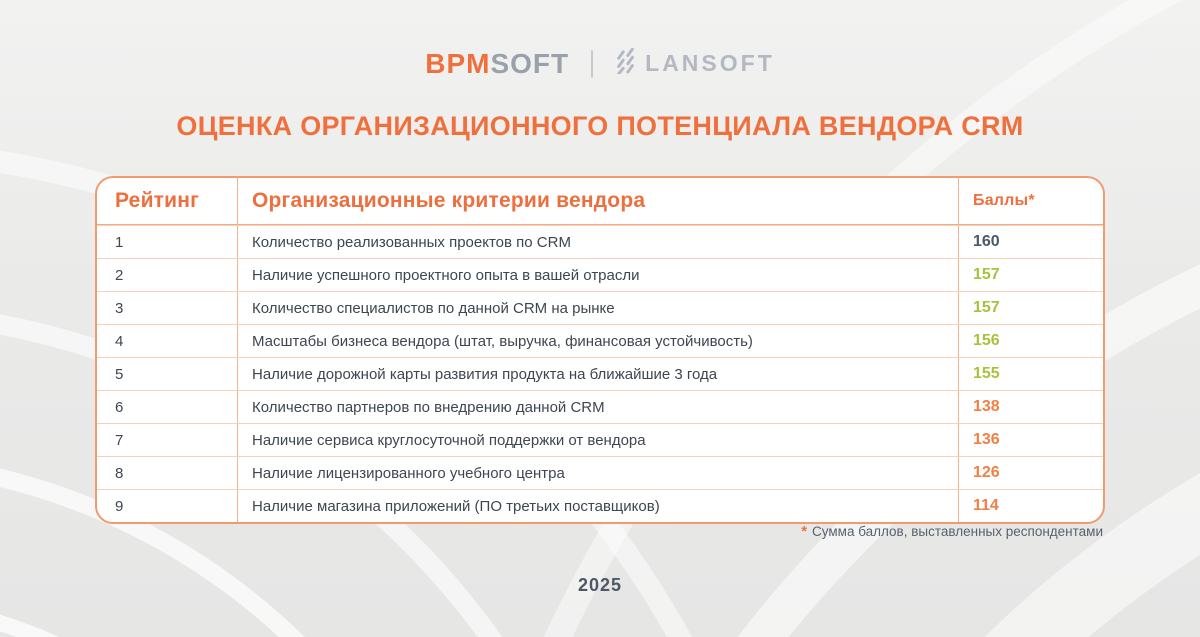 The height and width of the screenshot is (637, 1200). I want to click on rank-cell: 6, so click(119, 407).